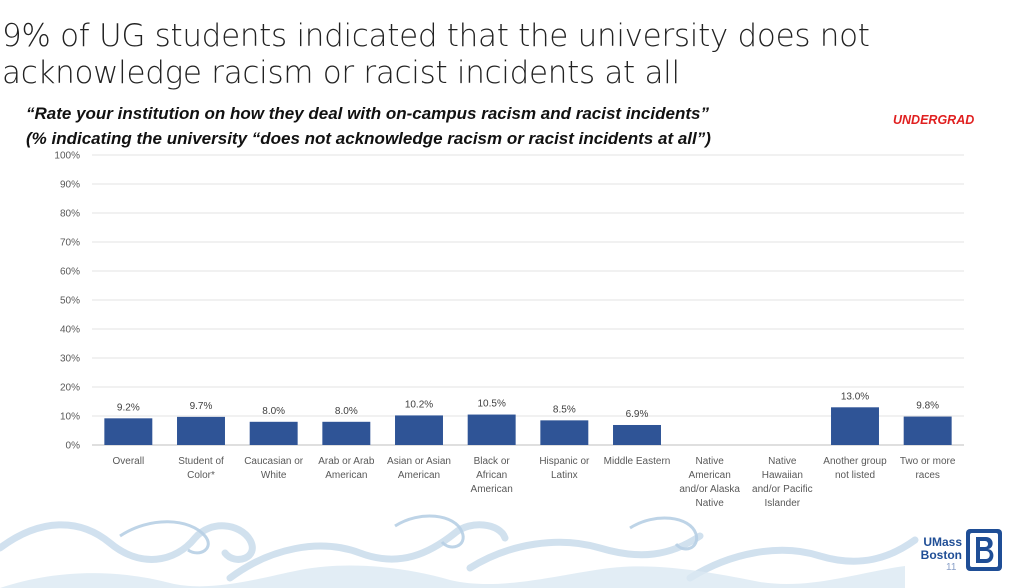 The height and width of the screenshot is (588, 1016). What do you see at coordinates (274, 475) in the screenshot?
I see `x-tick-label: White` at bounding box center [274, 475].